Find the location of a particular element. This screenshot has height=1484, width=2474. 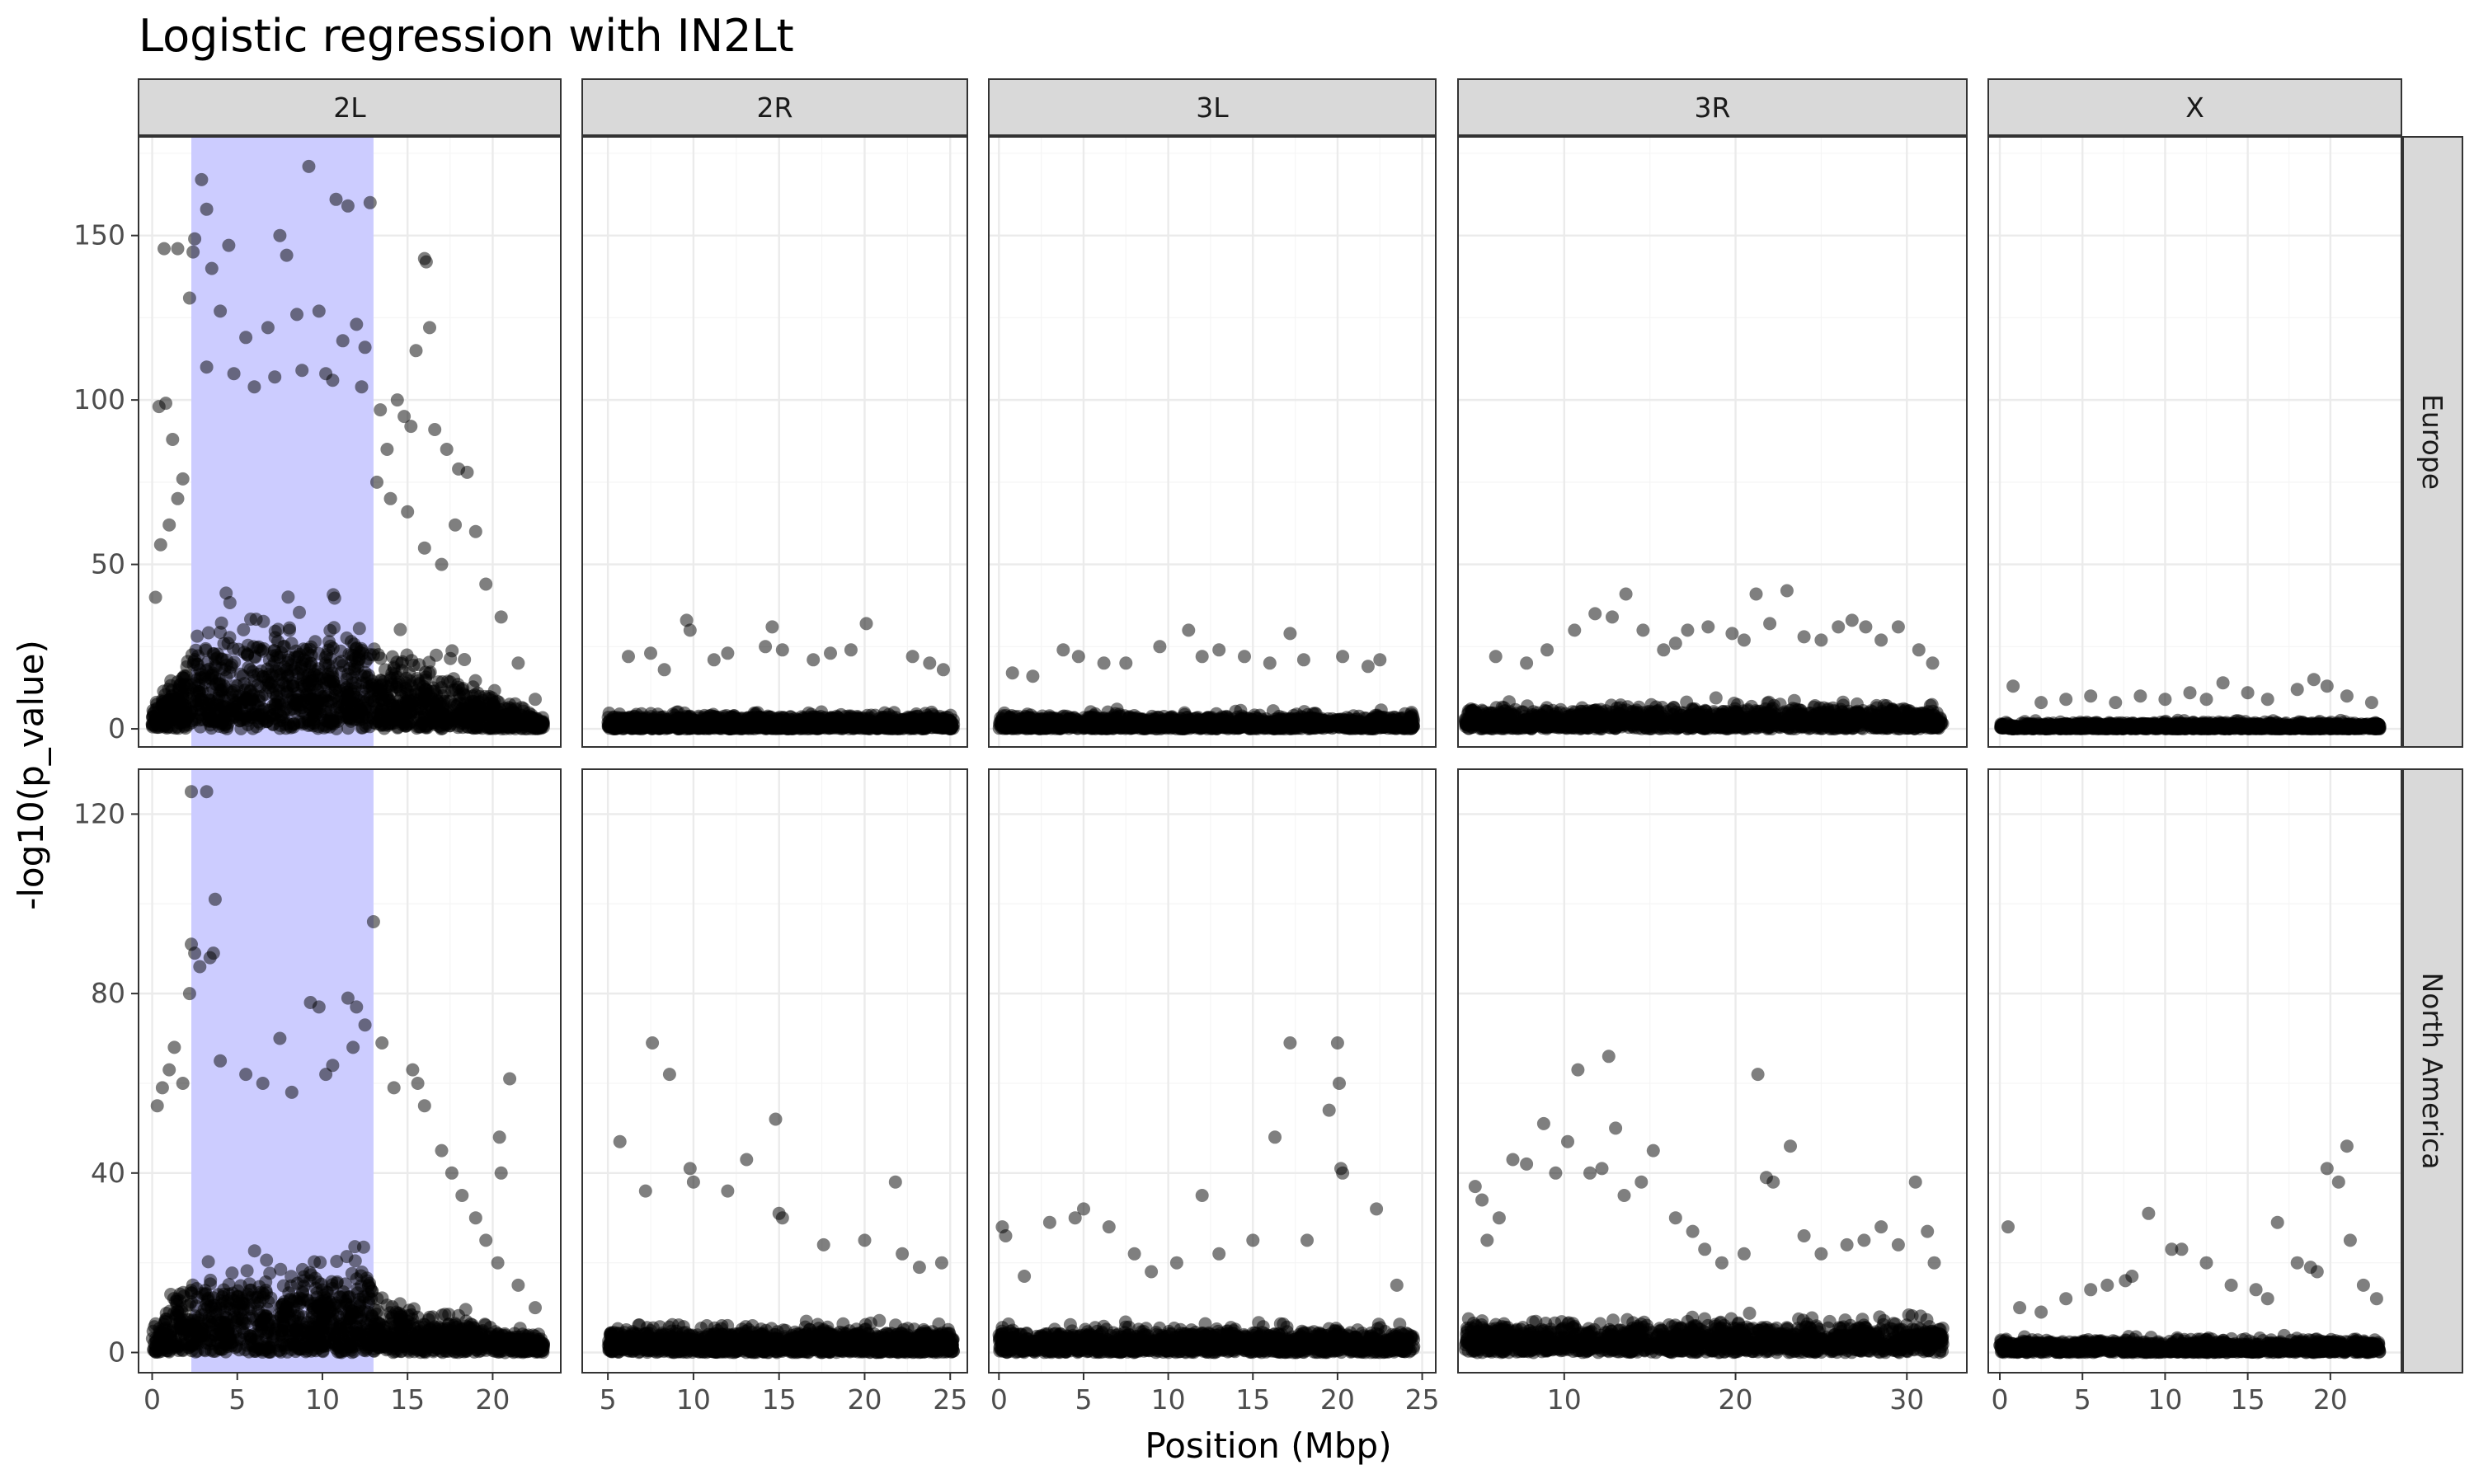

point-cloud is located at coordinates (347, 447).